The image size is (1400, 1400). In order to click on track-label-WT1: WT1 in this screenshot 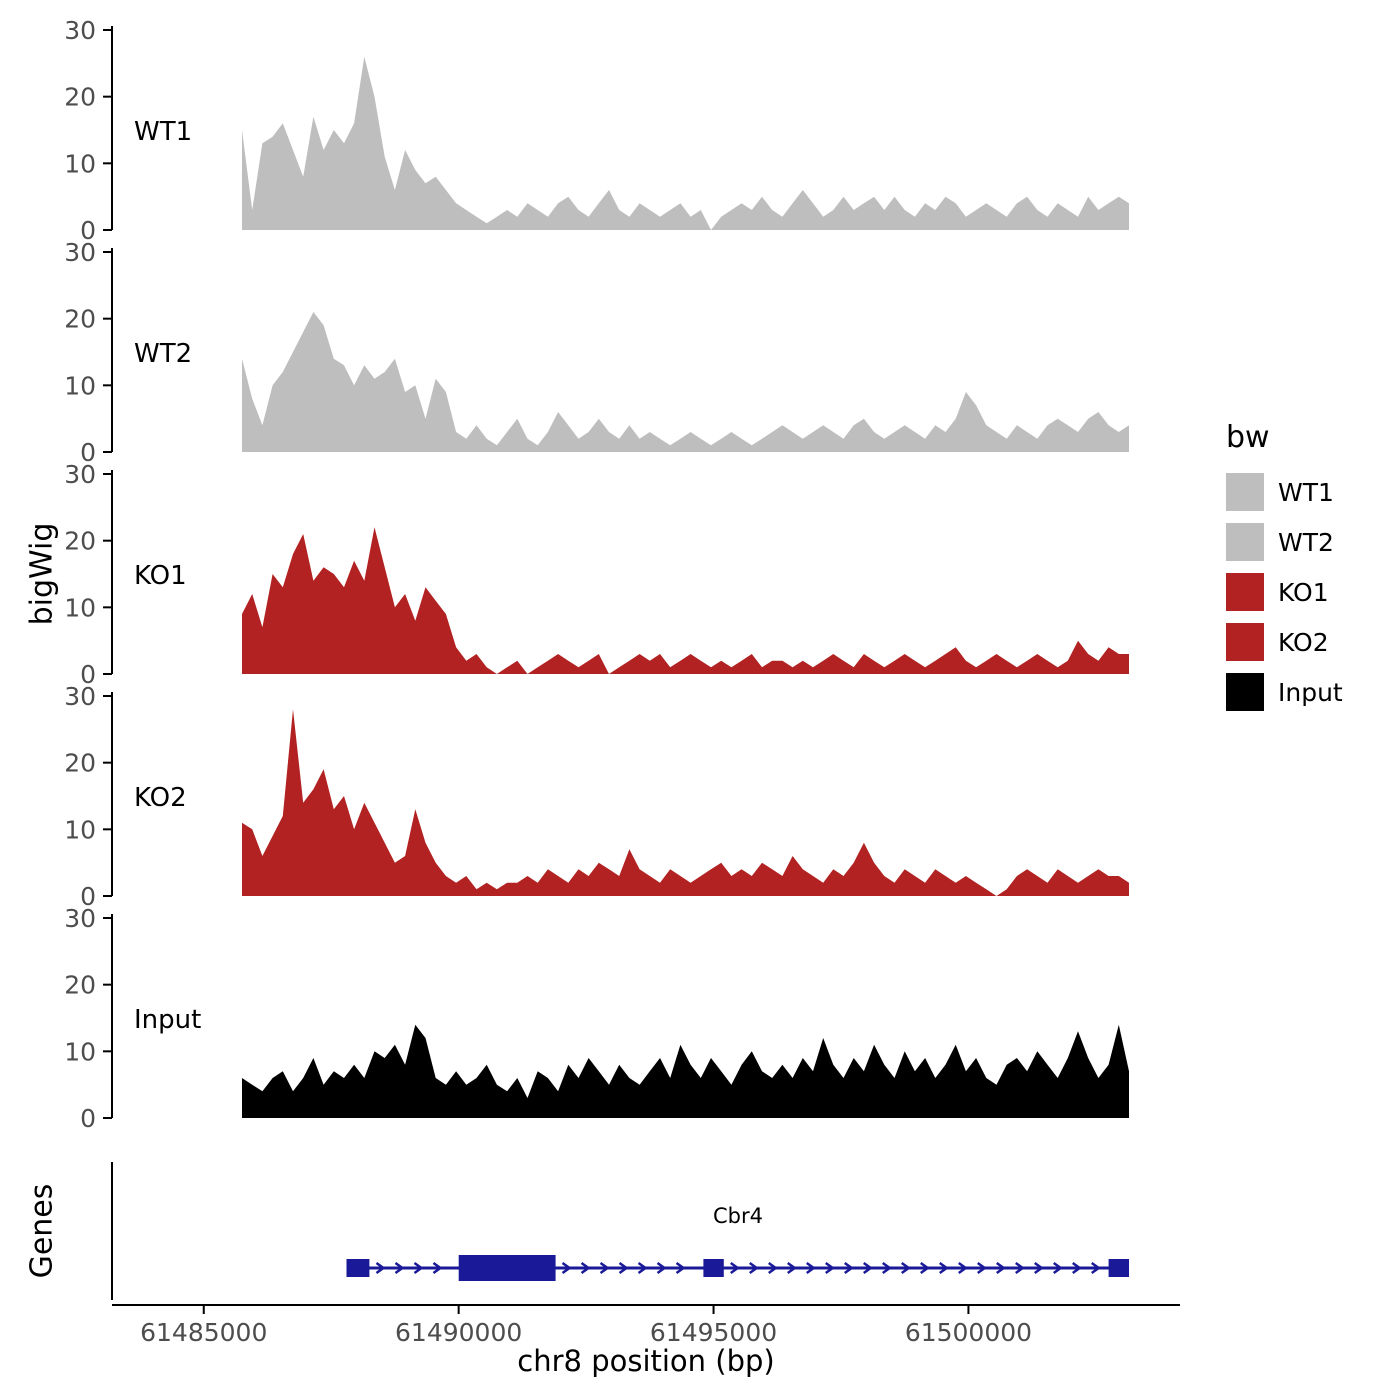, I will do `click(163, 132)`.